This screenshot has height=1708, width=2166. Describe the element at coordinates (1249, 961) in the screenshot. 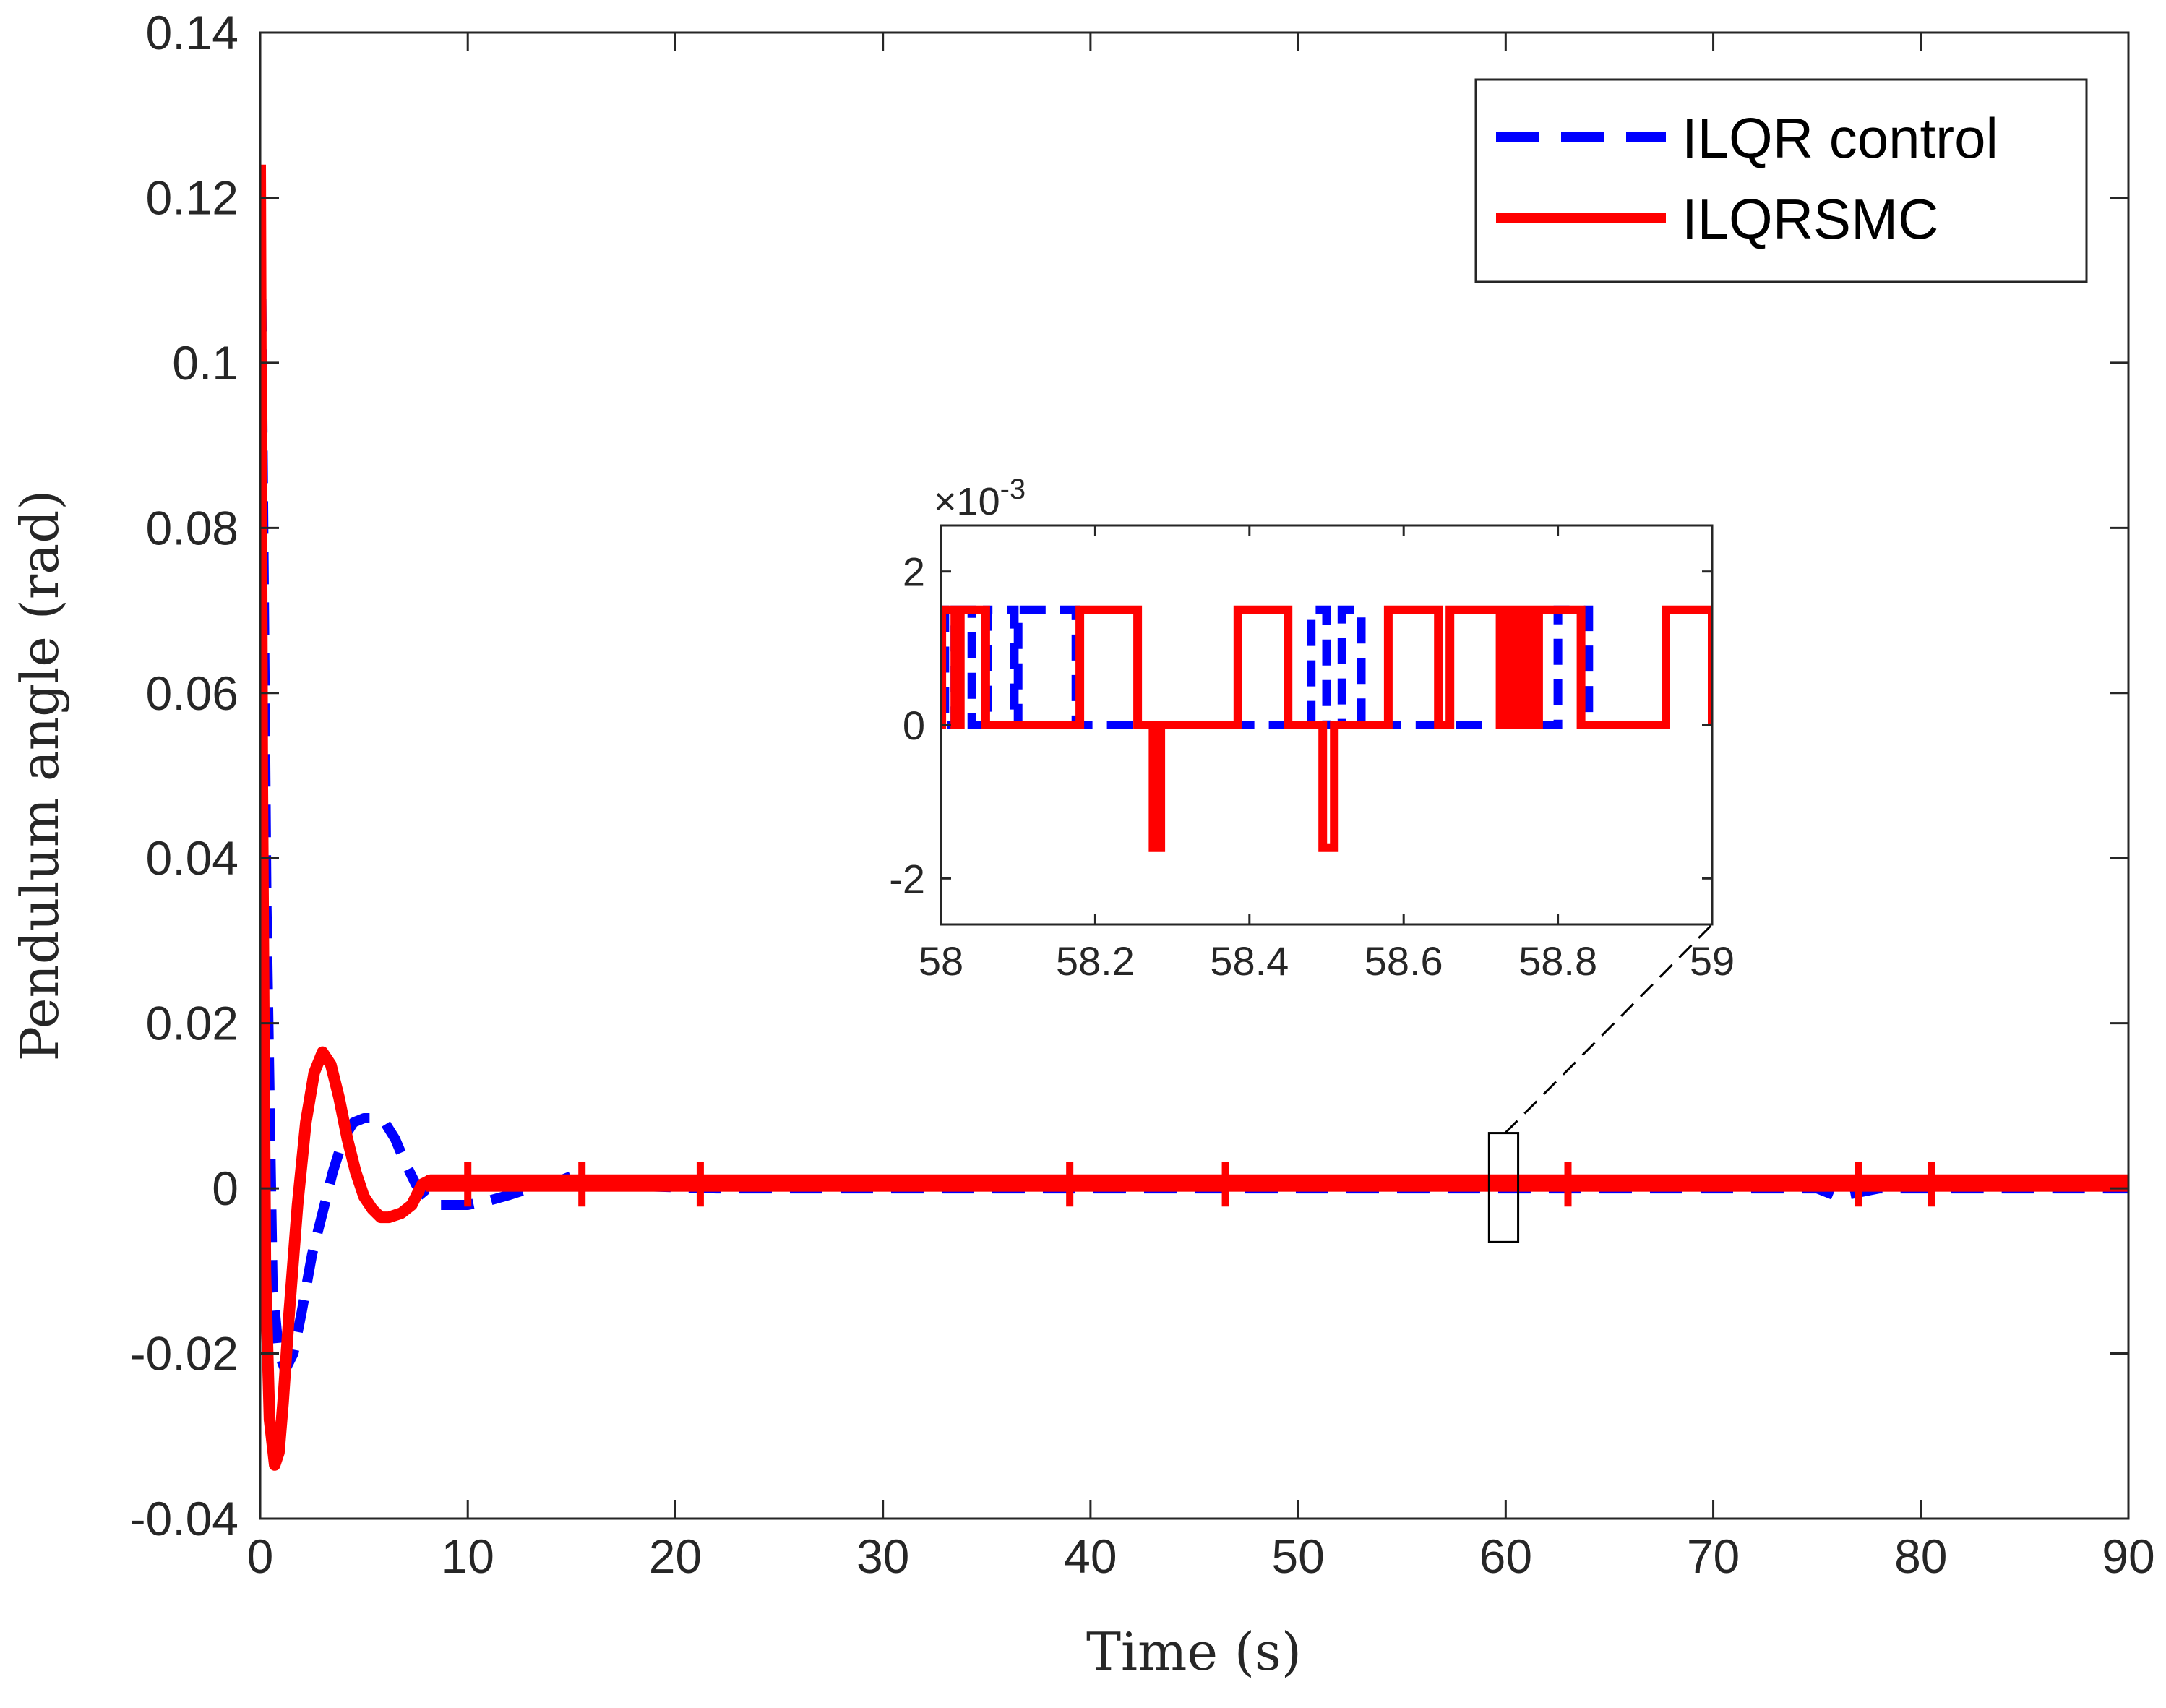

I see `inset-x-tick-label: 58.4` at that location.